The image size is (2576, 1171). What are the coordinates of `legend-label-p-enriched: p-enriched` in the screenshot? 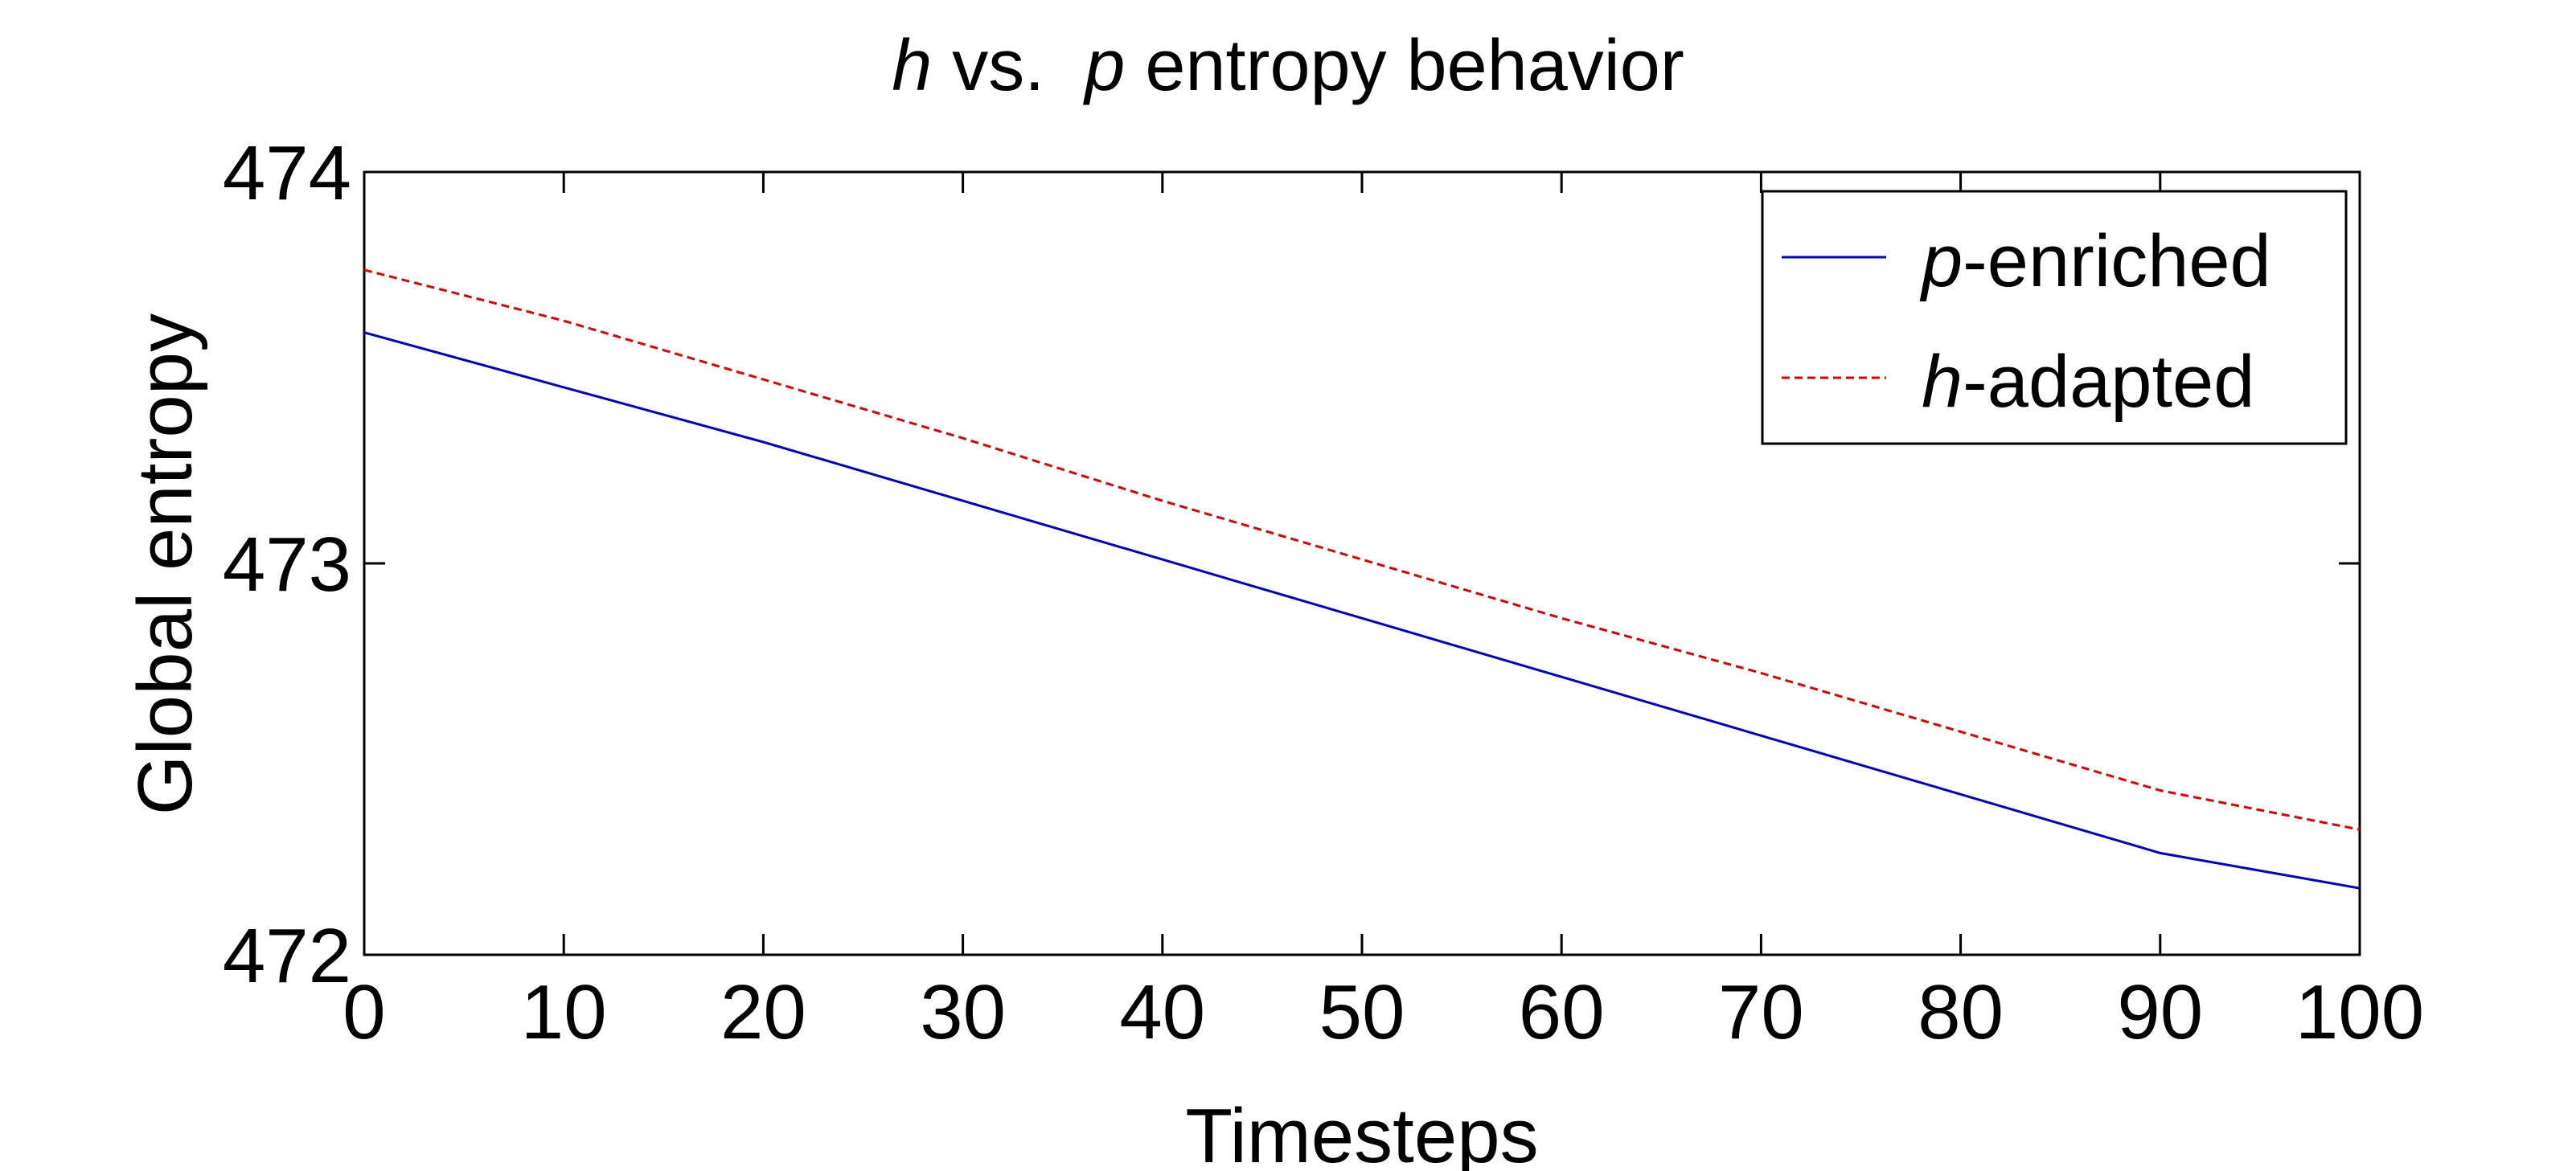 It's located at (2095, 261).